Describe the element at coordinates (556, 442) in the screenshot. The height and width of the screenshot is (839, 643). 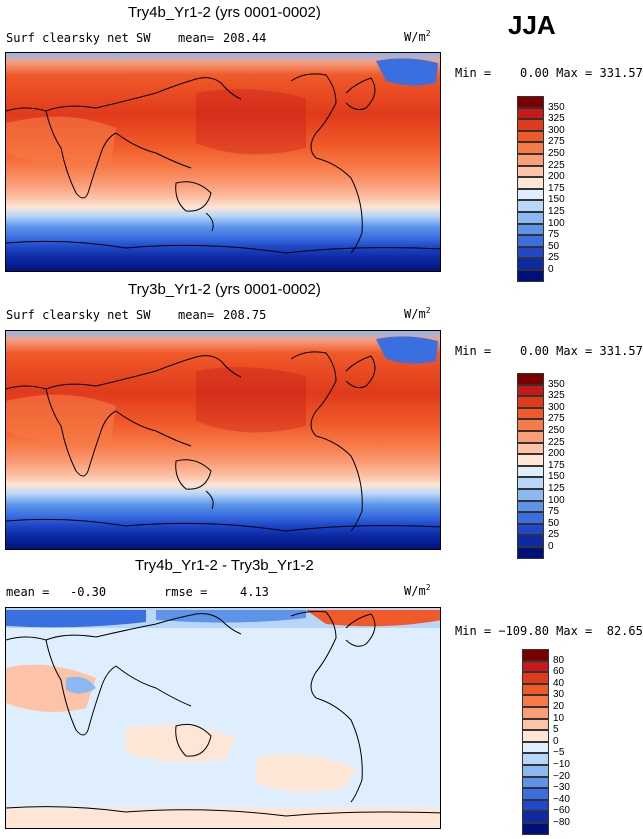
I see `colorbar-tick-label: 225` at that location.